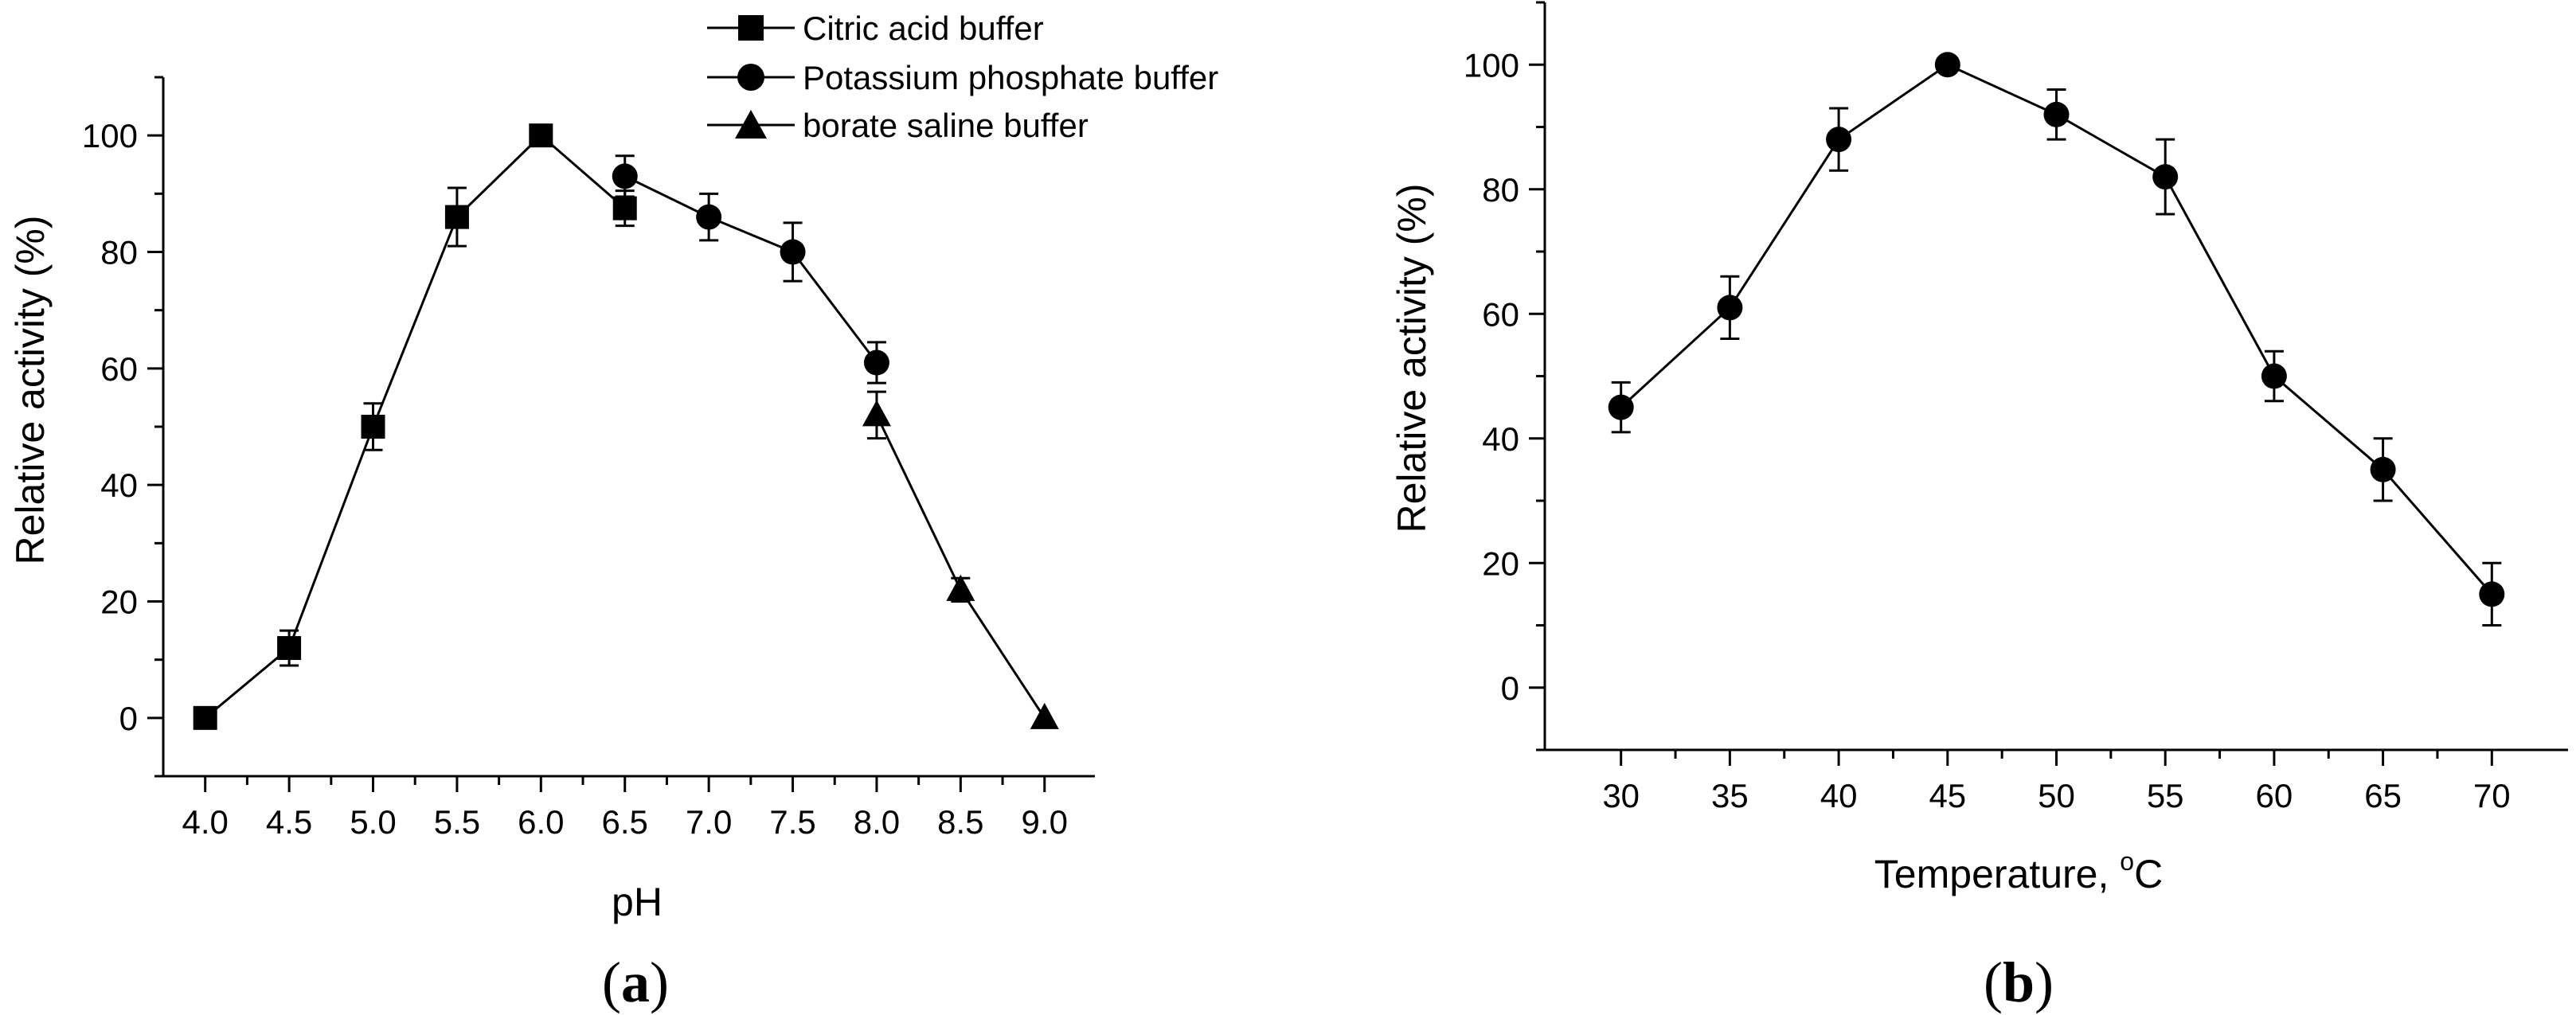 The width and height of the screenshot is (2576, 1015). Describe the element at coordinates (1412, 358) in the screenshot. I see `y-axis-title-b: Relative activity (%)` at that location.